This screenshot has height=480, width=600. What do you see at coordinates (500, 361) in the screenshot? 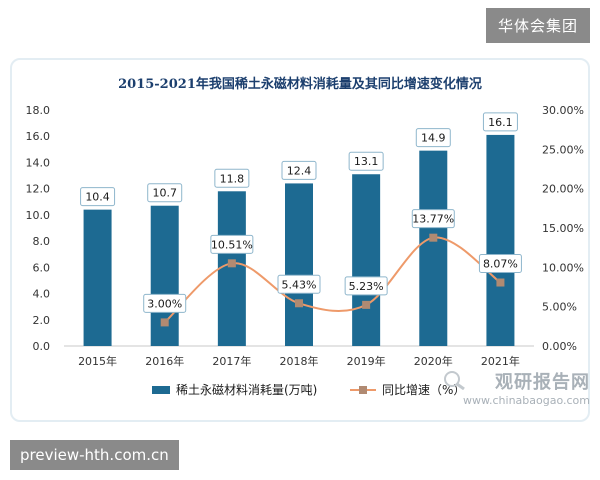
I see `x-tick-label: 2021年` at bounding box center [500, 361].